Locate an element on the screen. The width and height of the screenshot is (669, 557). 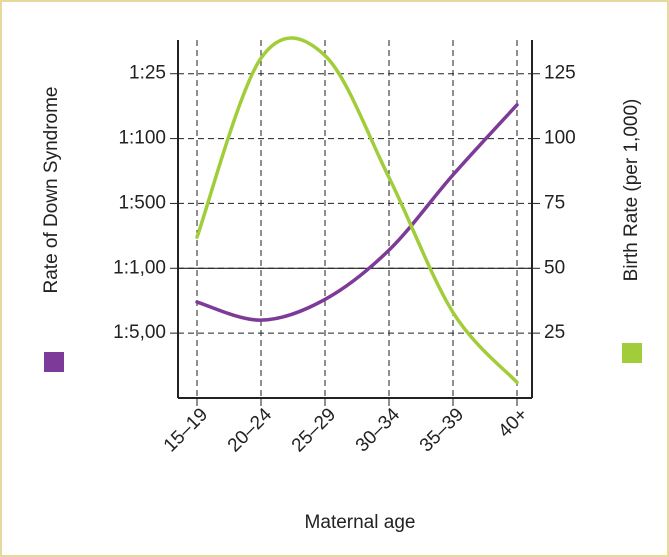
y-tick-label: 1:500 is located at coordinates (142, 202).